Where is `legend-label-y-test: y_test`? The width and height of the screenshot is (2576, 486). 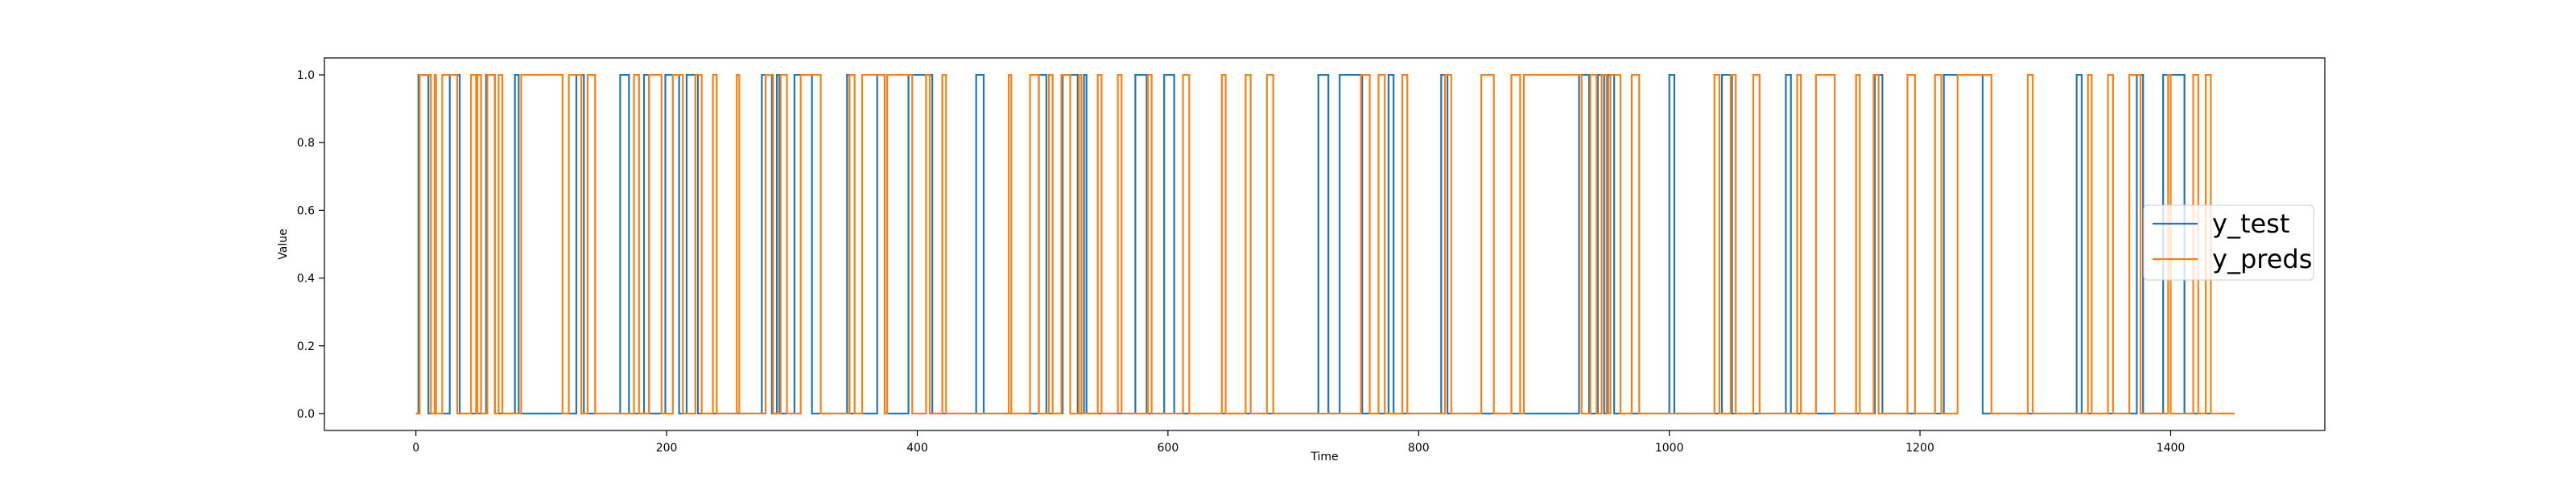 legend-label-y-test: y_test is located at coordinates (2250, 223).